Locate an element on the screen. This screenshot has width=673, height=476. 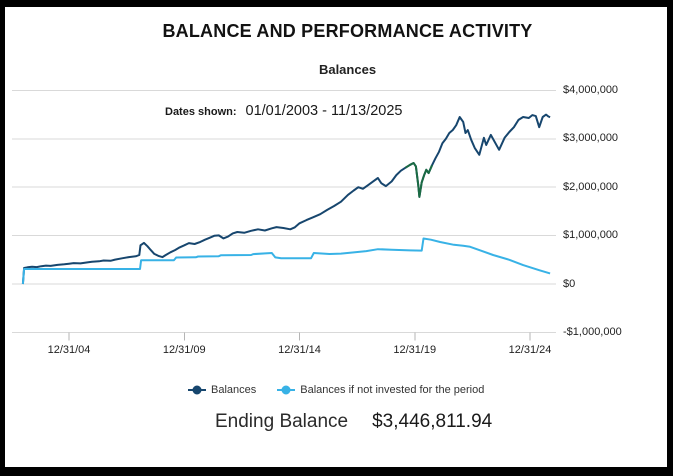
y-axis-label: $2,000,000 is located at coordinates (591, 186).